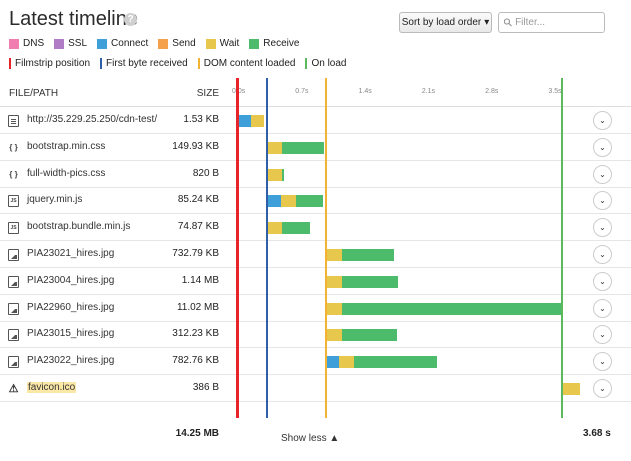 The image size is (631, 461). I want to click on file-name: PIA22960_hires.jpg, so click(71, 307).